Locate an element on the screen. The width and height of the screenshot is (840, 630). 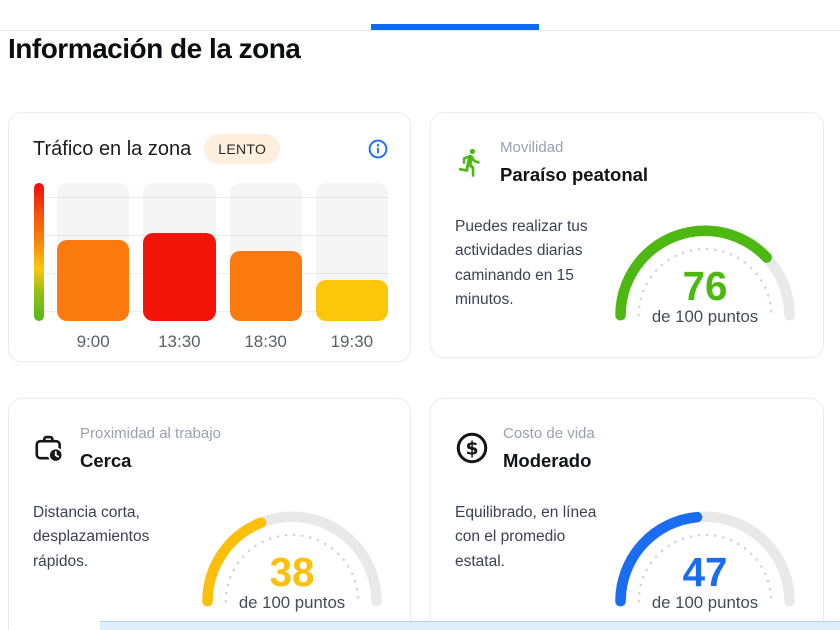
score-value: 76 is located at coordinates (705, 286).